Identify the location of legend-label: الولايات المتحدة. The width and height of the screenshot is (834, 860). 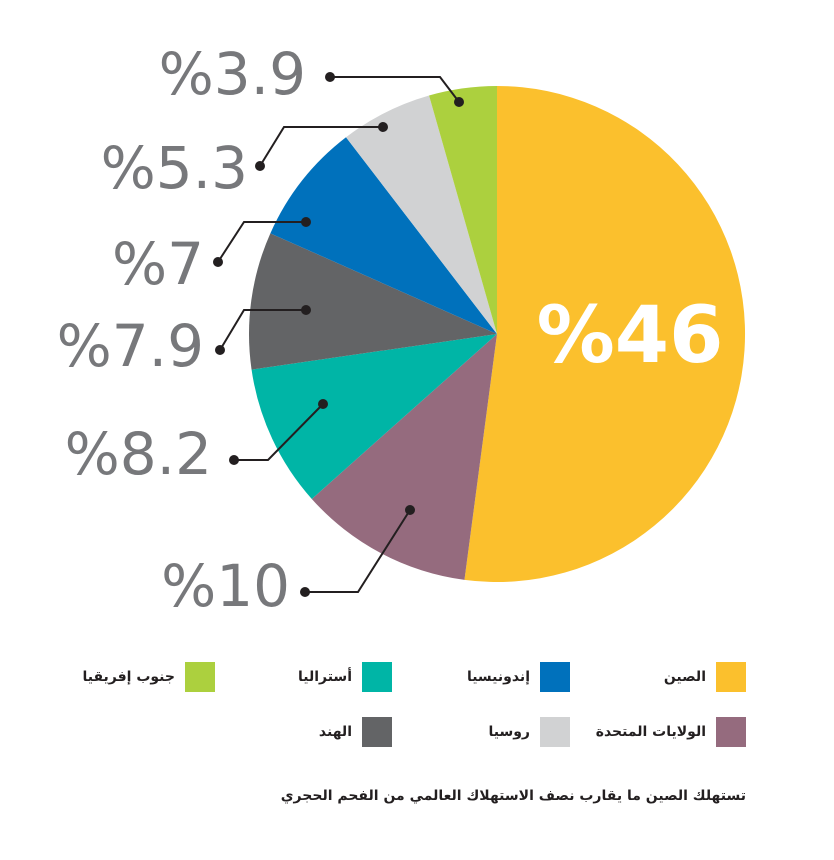
(650, 732).